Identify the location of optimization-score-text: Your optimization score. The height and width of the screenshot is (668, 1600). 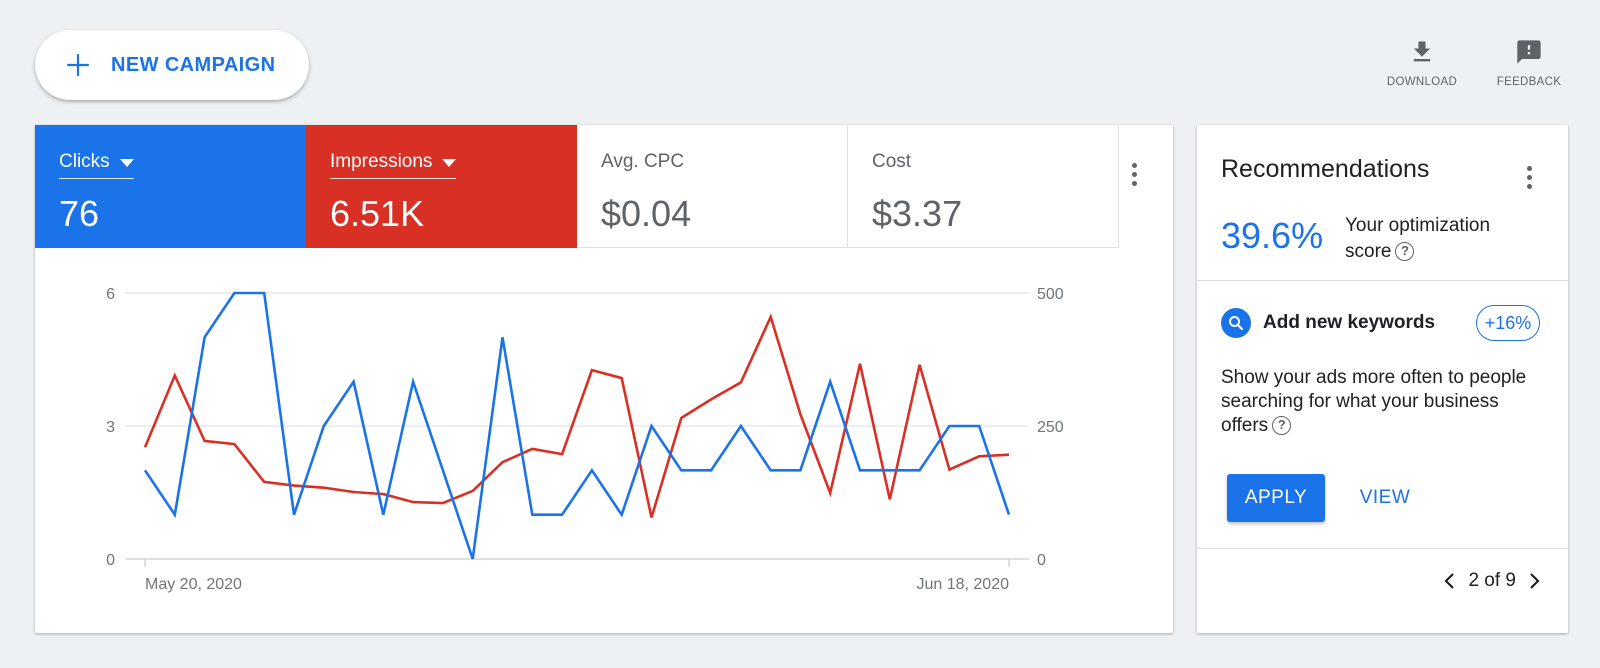
(1418, 238).